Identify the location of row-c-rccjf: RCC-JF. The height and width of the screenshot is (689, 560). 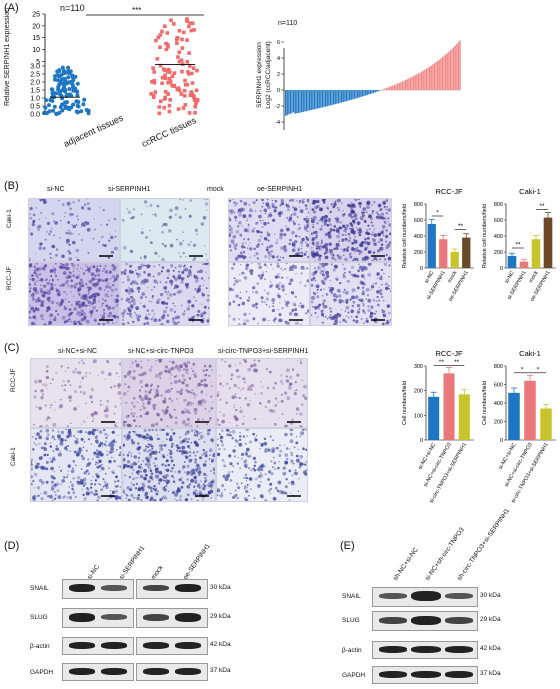
(13, 380).